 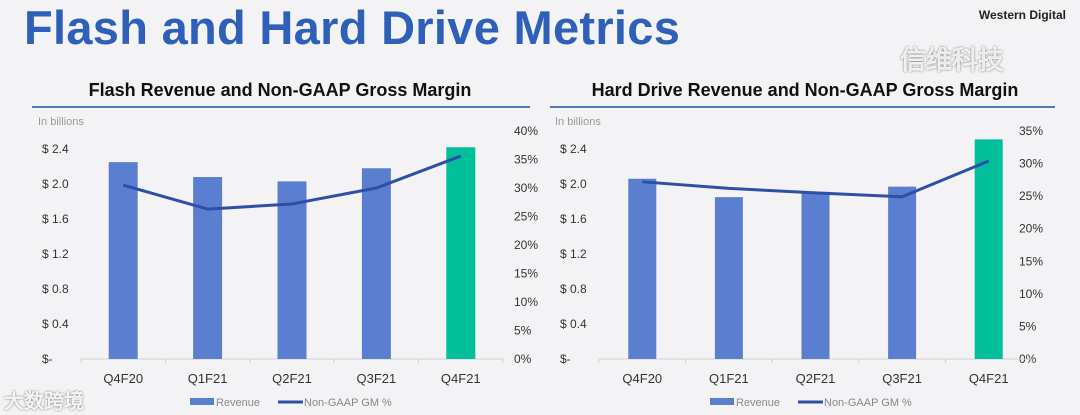 I want to click on watermark-left: 大数跨境, so click(x=44, y=402).